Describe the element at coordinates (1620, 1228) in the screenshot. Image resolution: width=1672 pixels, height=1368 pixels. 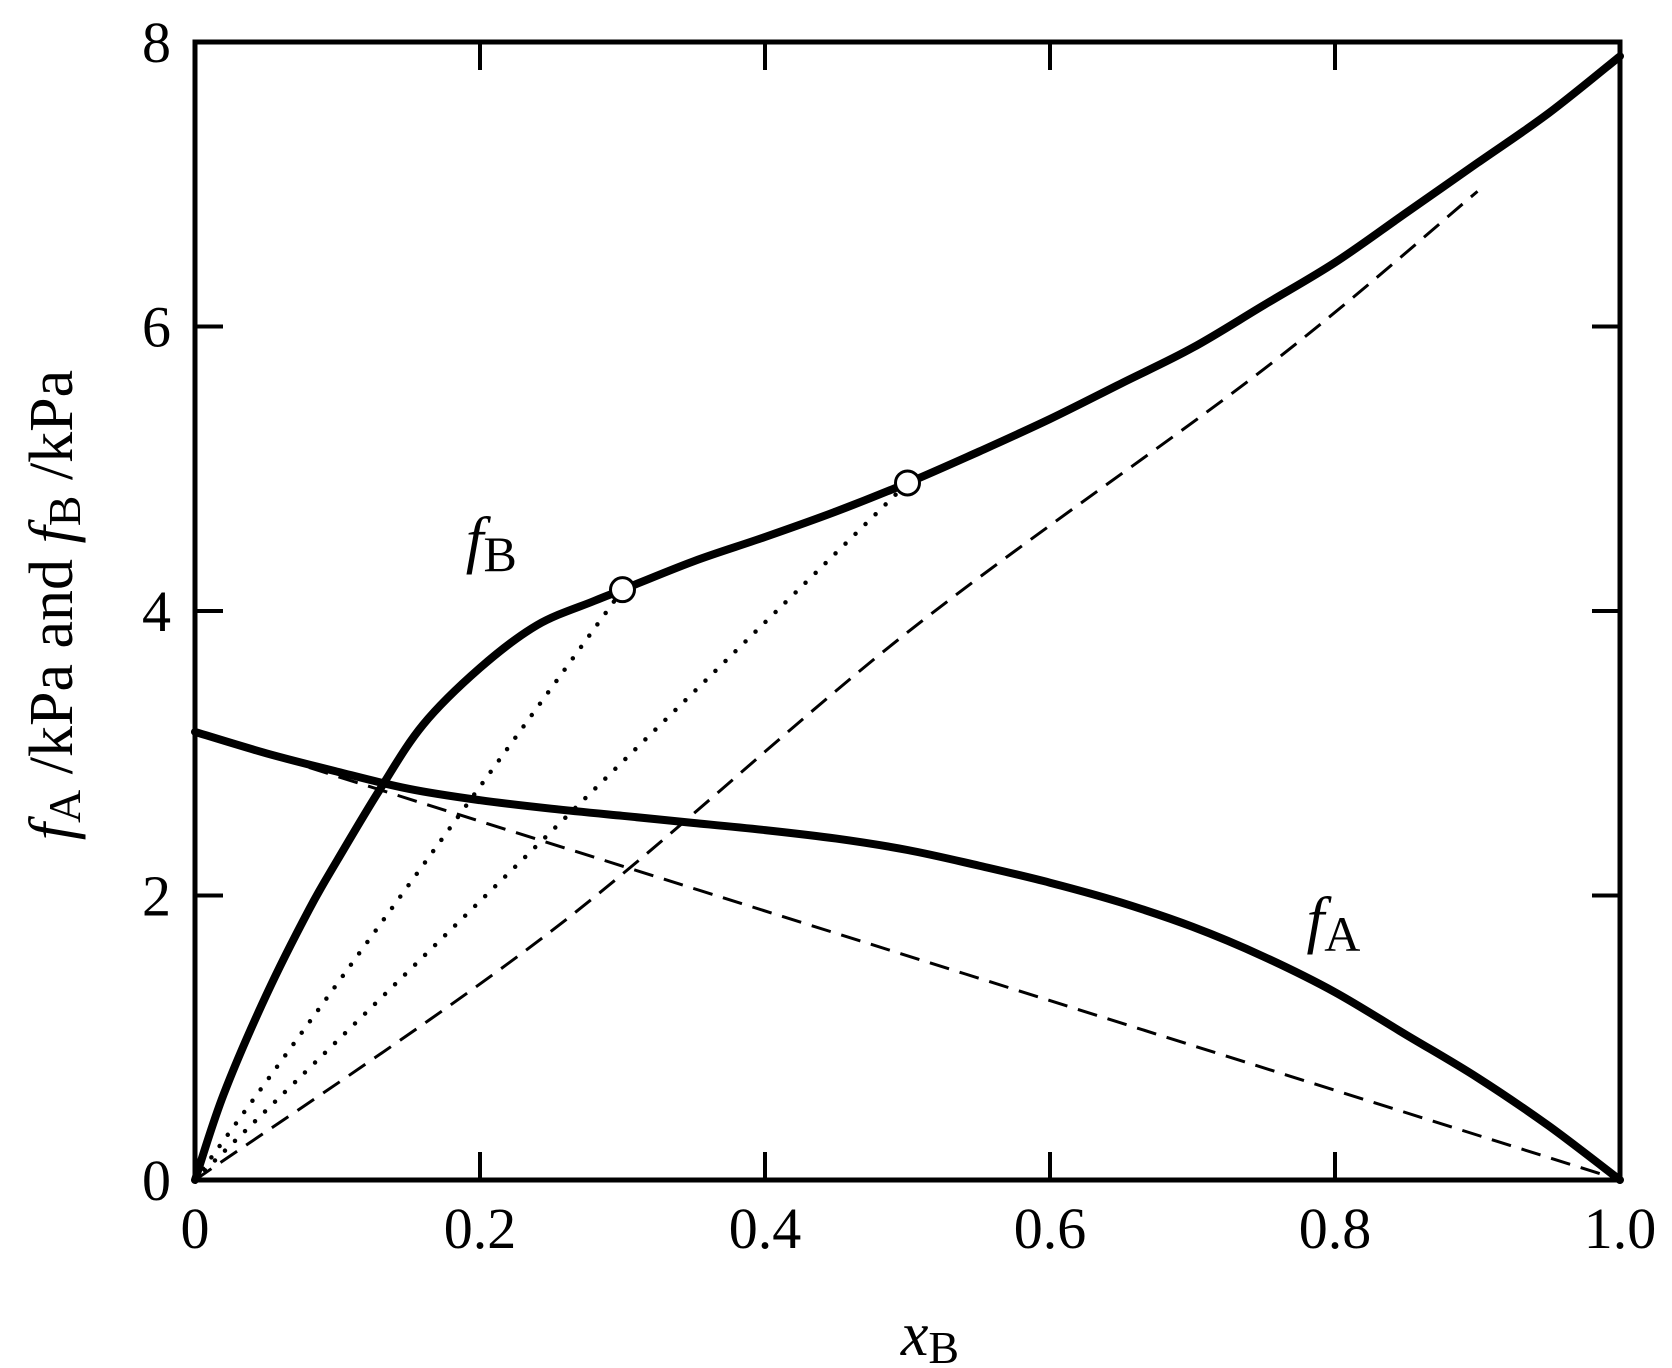
I see `x-tick-label: 1.0` at that location.